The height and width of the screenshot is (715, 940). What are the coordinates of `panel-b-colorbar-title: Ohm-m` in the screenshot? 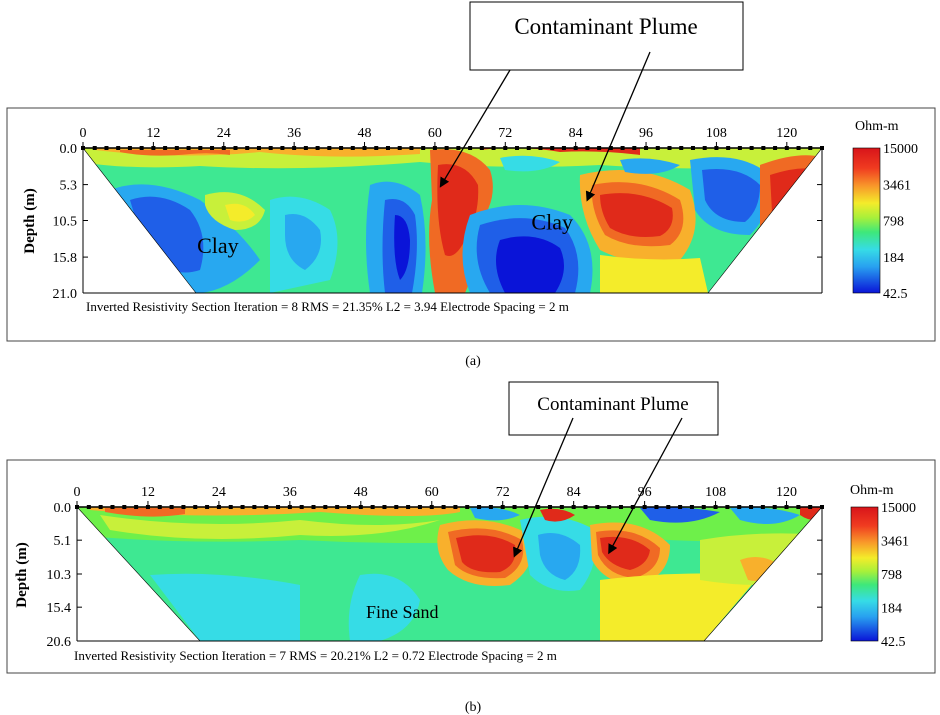 It's located at (872, 490).